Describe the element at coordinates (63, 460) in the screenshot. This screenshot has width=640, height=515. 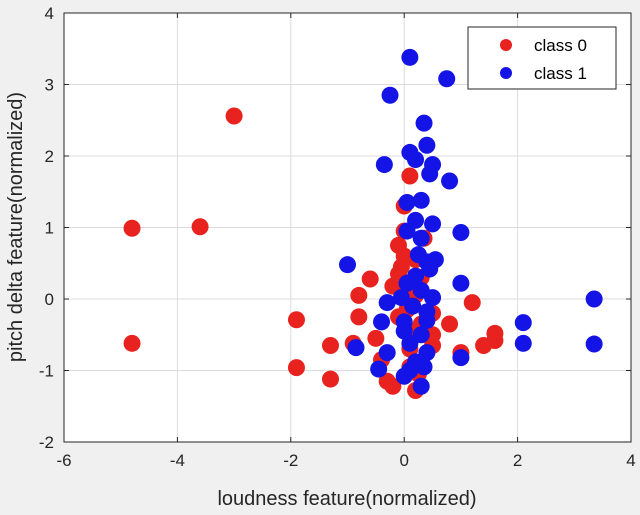
I see `x-tick-label: -6` at that location.